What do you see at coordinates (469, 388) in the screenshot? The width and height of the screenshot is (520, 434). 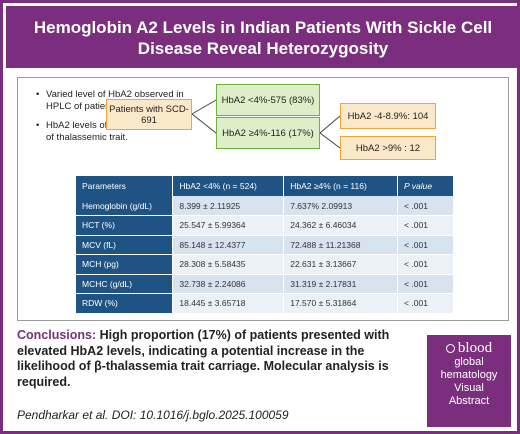 I see `logo-line: Visual` at bounding box center [469, 388].